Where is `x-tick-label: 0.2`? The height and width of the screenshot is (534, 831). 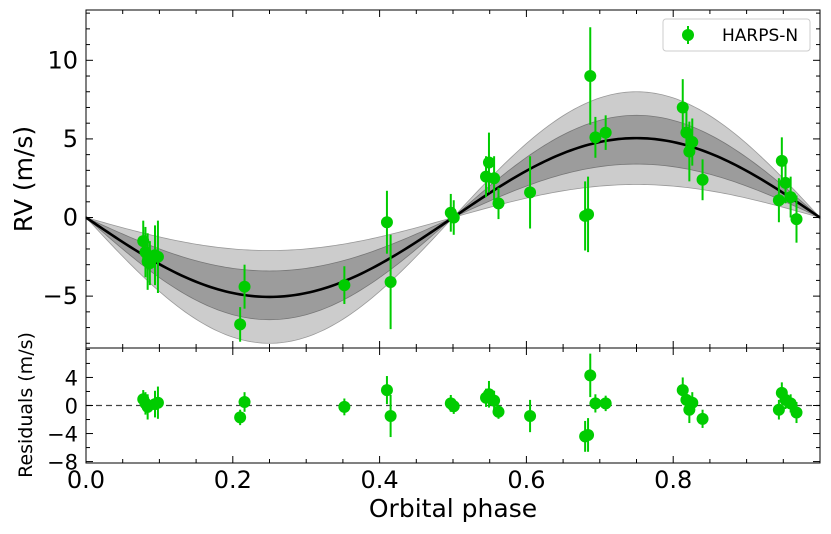 x-tick-label: 0.2 is located at coordinates (233, 480).